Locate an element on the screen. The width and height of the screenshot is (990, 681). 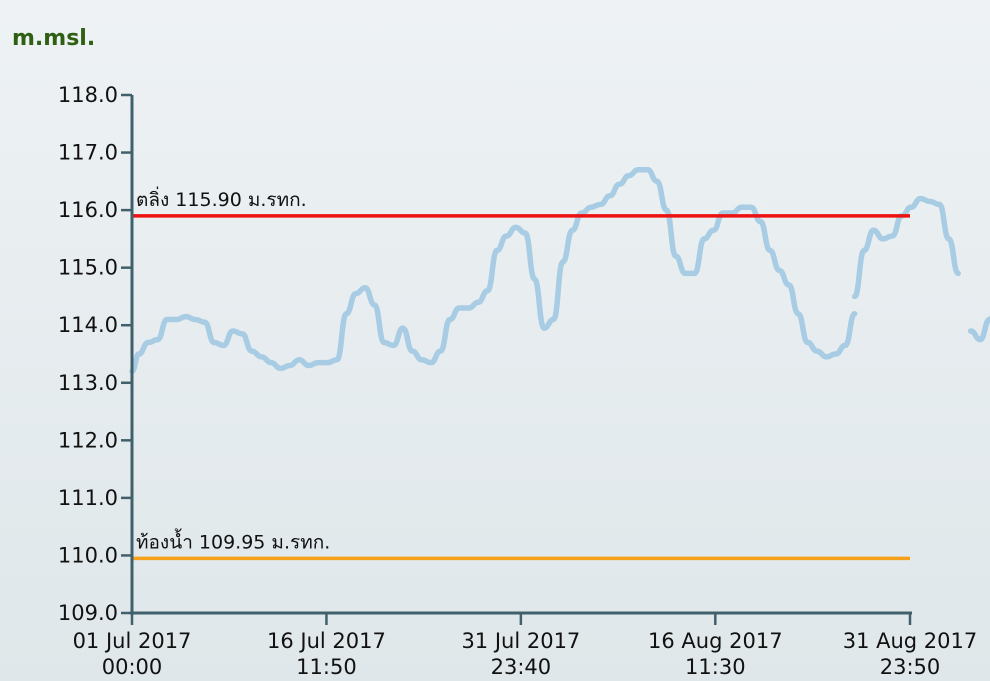
y-tick-label: 113.0 is located at coordinates (88, 383).